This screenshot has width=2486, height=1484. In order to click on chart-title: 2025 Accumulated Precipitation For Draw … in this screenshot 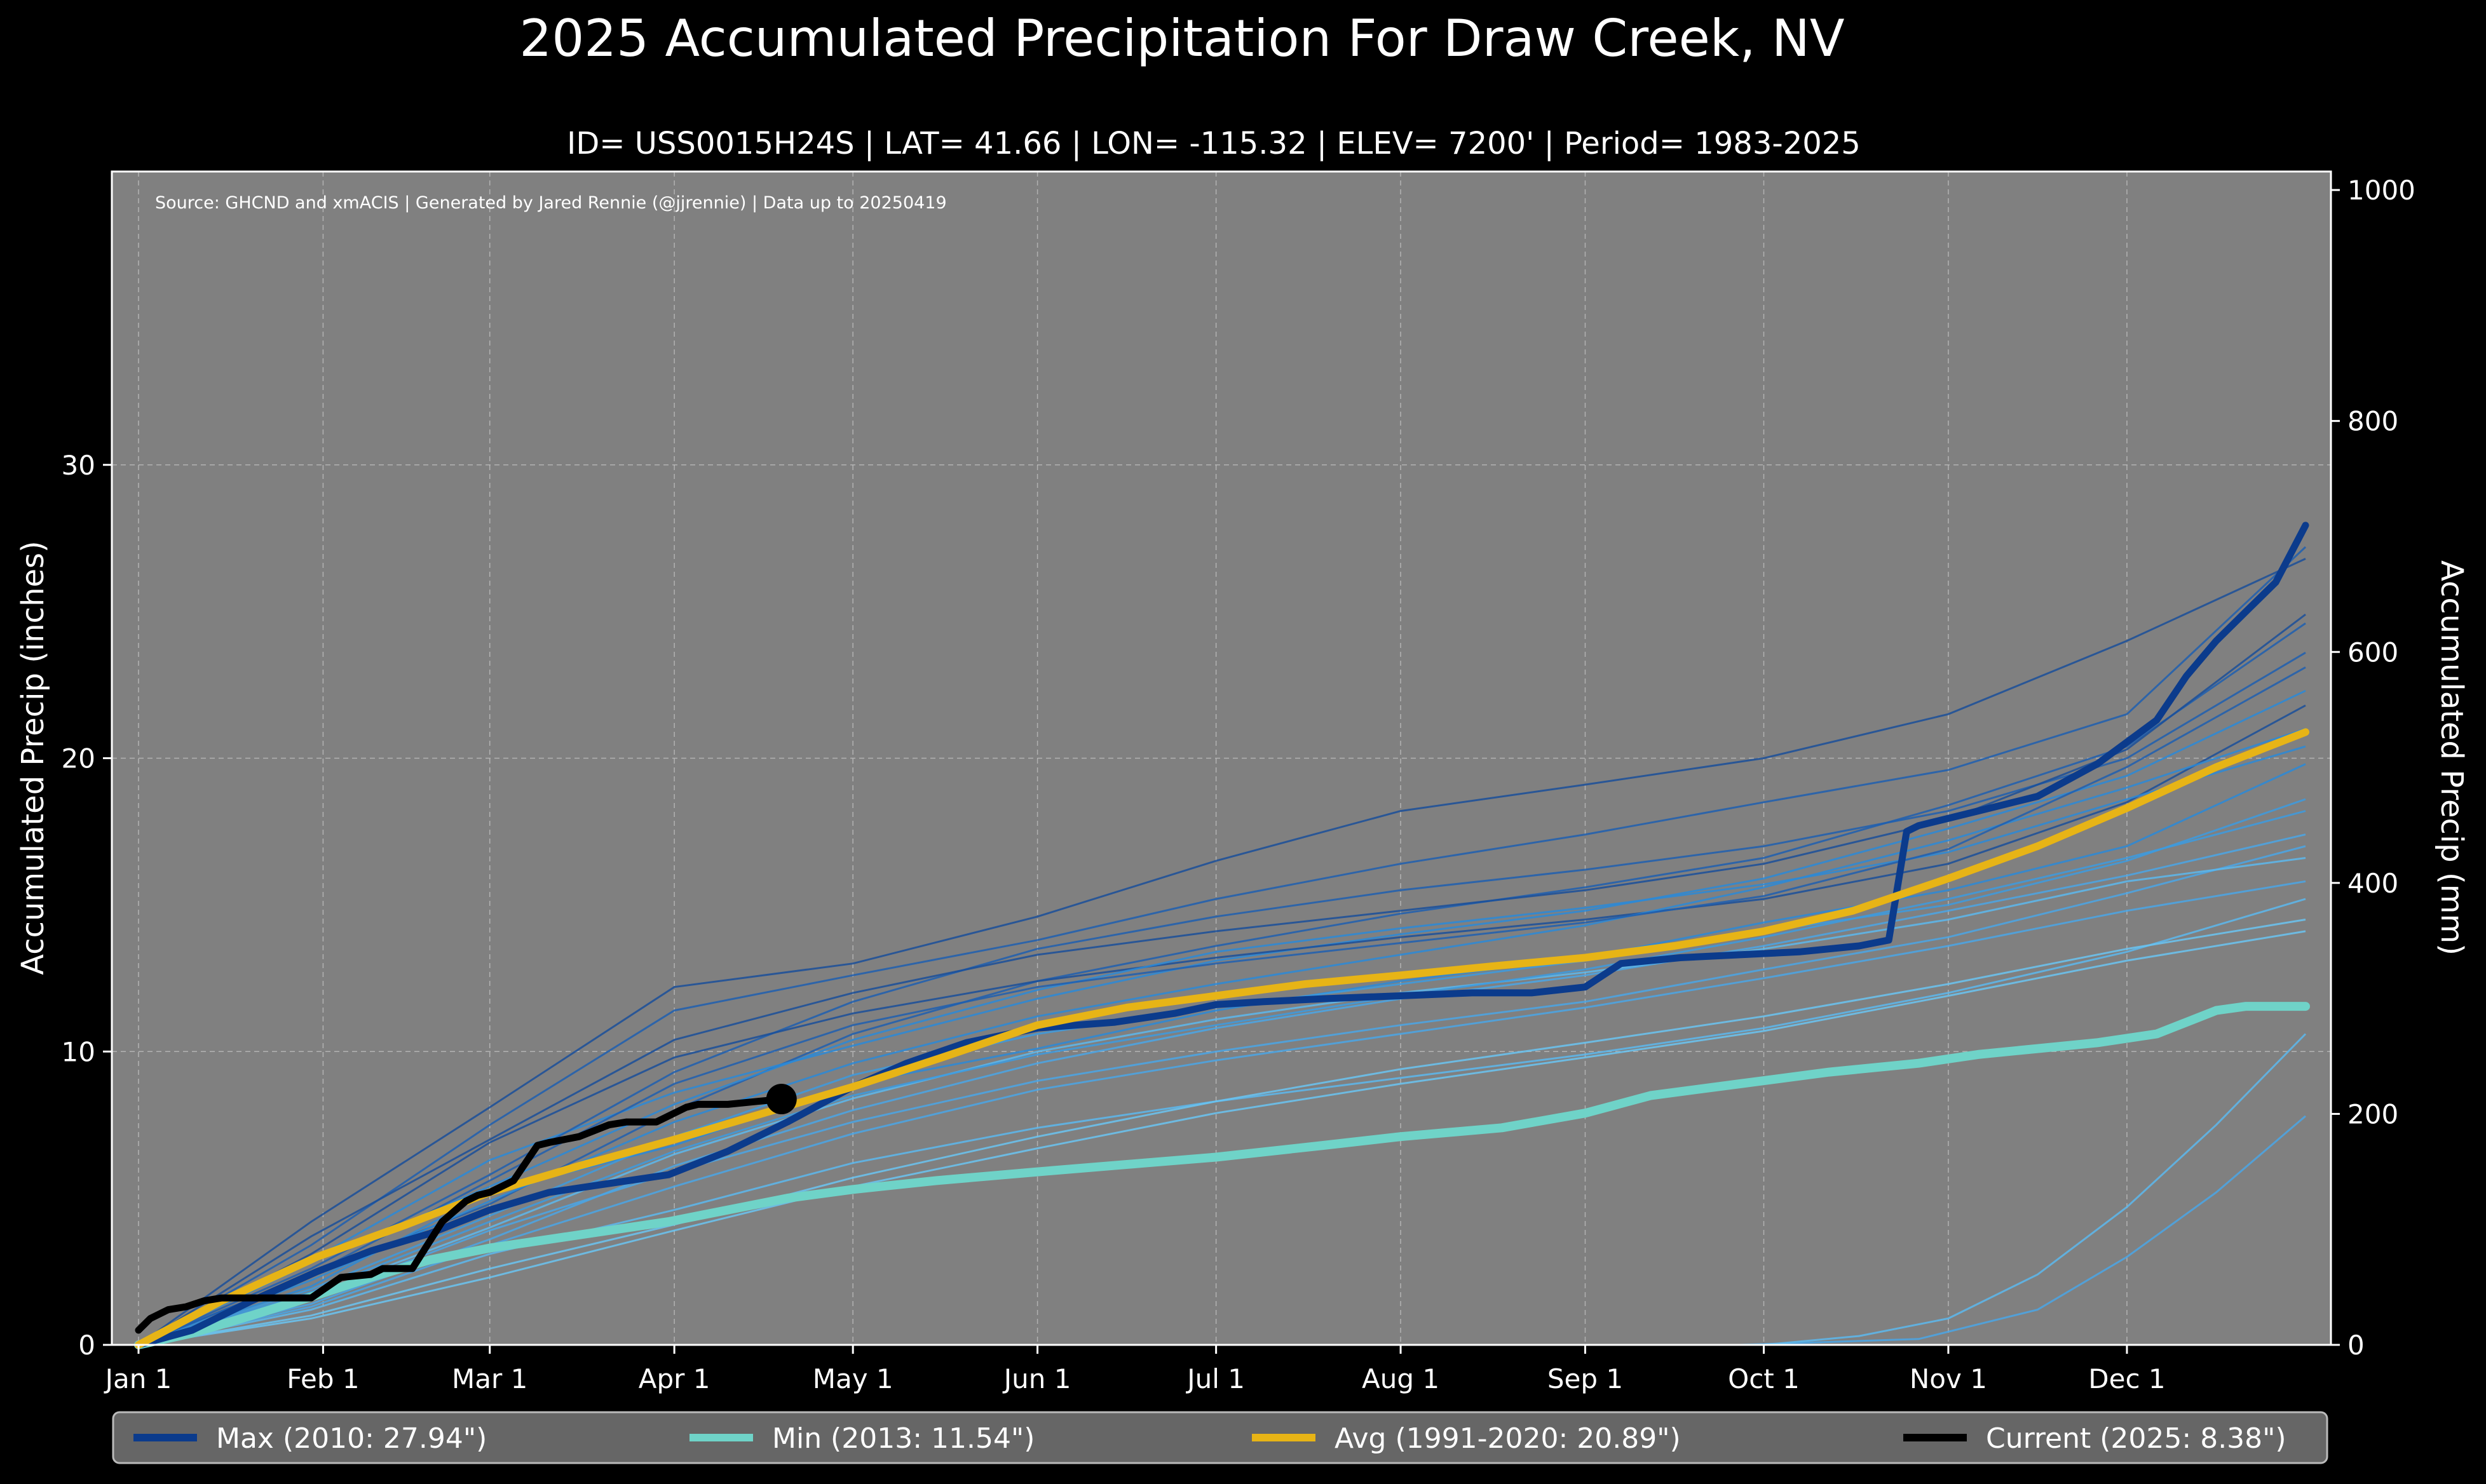, I will do `click(1181, 38)`.